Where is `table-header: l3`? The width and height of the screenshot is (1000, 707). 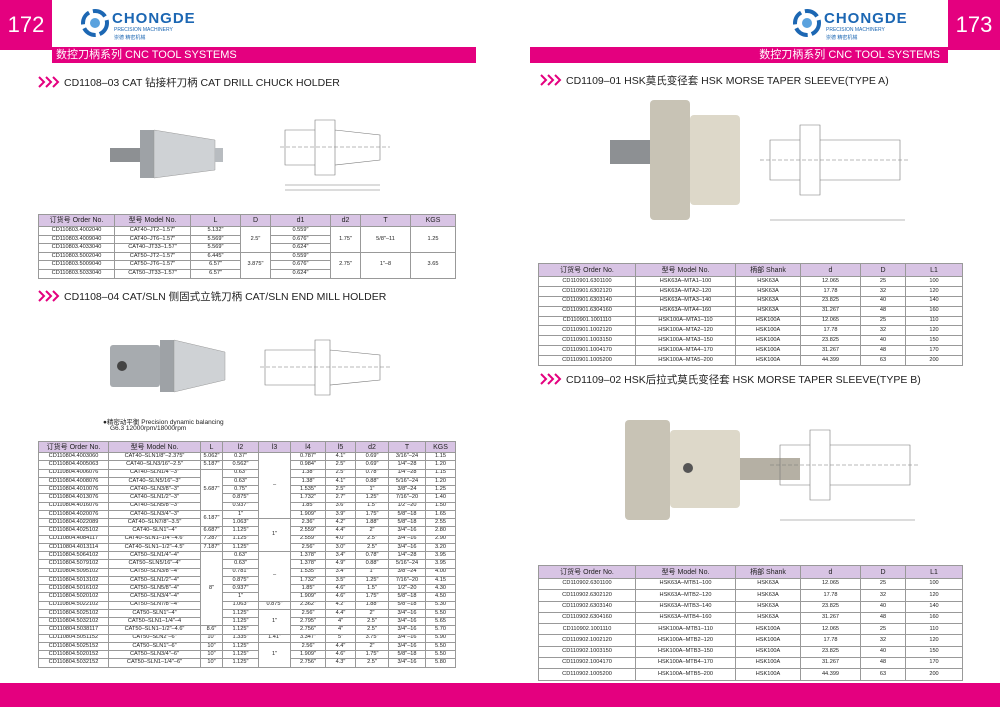 table-header: l3 is located at coordinates (274, 447).